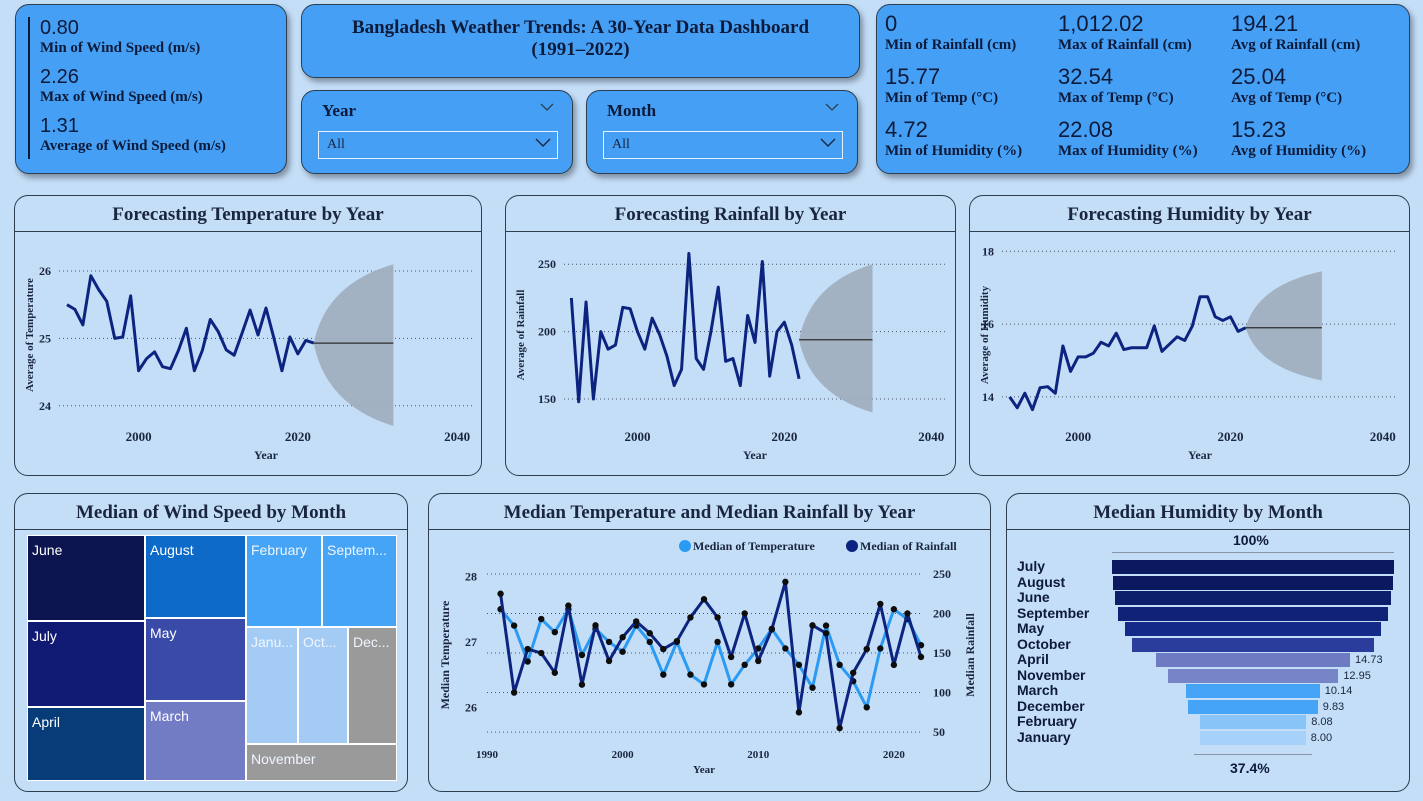 The image size is (1423, 801). I want to click on legend-label-temperature: Median of Temperature, so click(754, 546).